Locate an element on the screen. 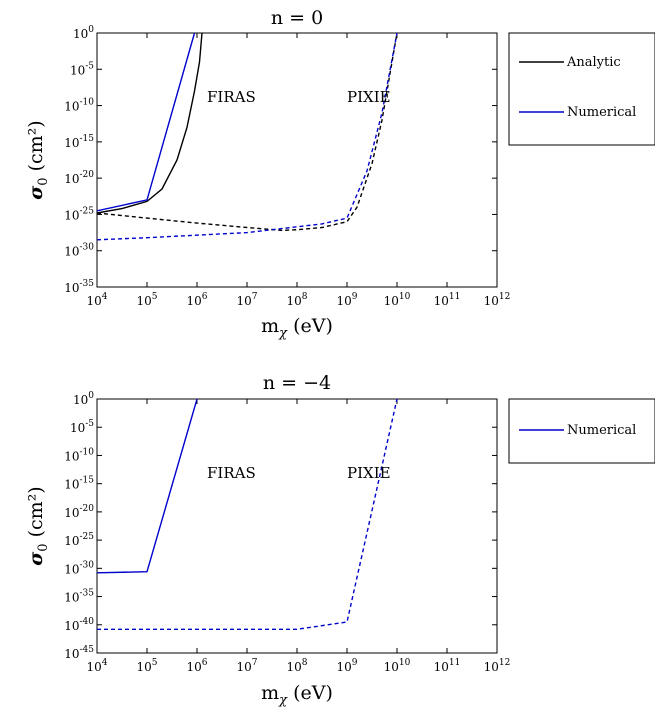 Image resolution: width=655 pixels, height=717 pixels. legend: Analytic Numerical is located at coordinates (581, 89).